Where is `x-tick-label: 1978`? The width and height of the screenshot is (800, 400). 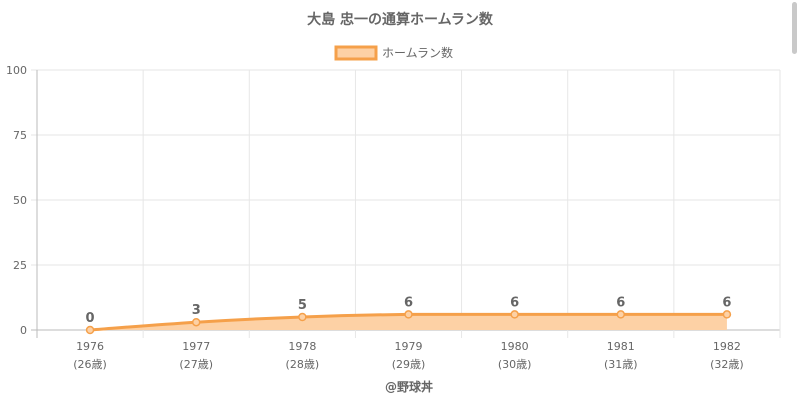
x-tick-label: 1978 is located at coordinates (302, 346).